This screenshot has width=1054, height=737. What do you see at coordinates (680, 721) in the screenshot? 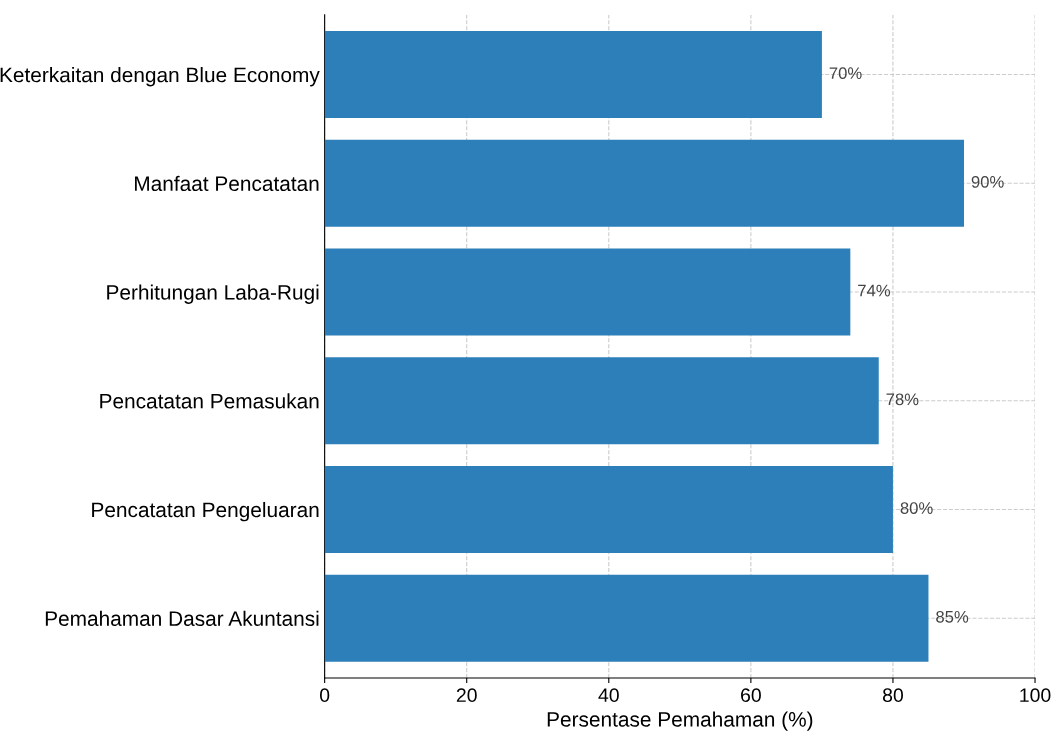
I see `x-axis-title: Persentase Pemahaman (%)` at bounding box center [680, 721].